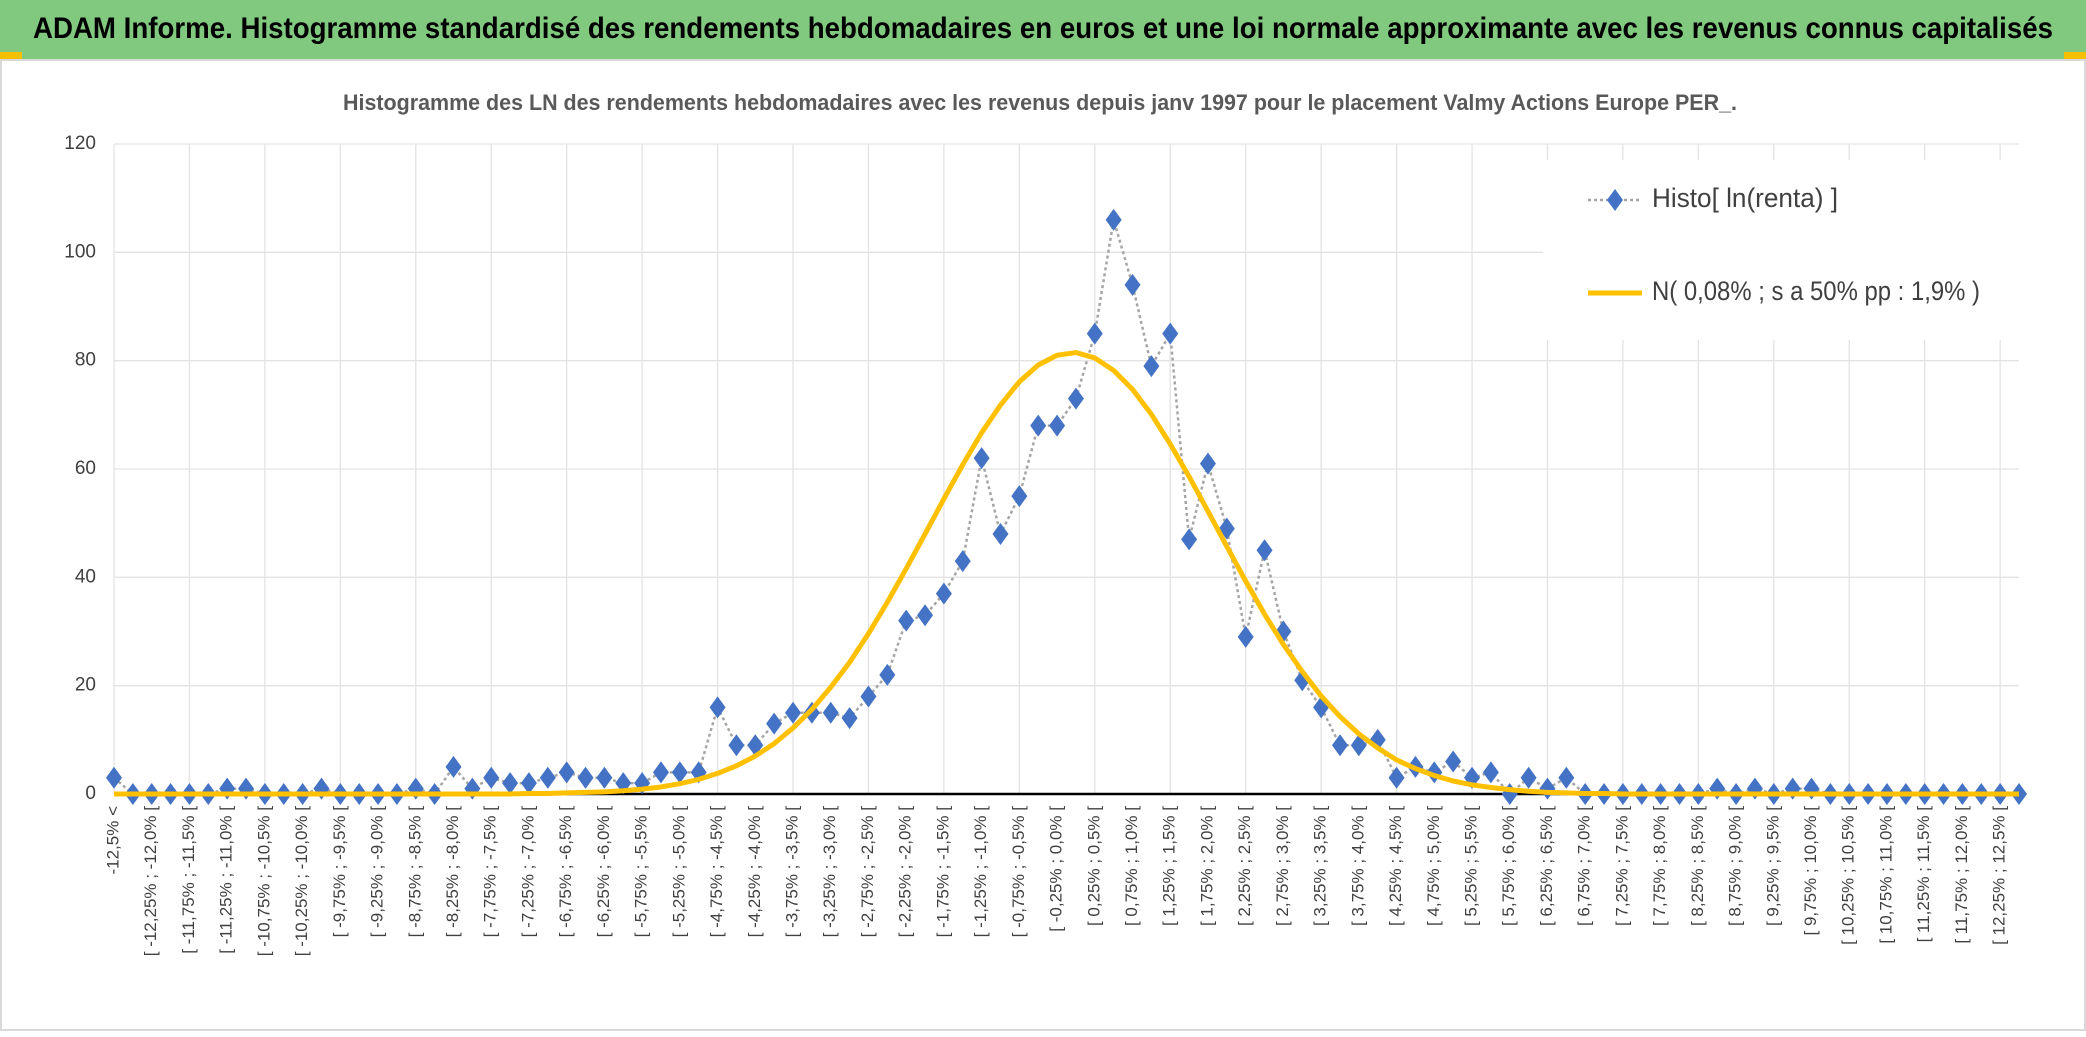 This screenshot has width=2086, height=1037. I want to click on x-tick-label: [ 1,75% ; 2,0% [, so click(1206, 866).